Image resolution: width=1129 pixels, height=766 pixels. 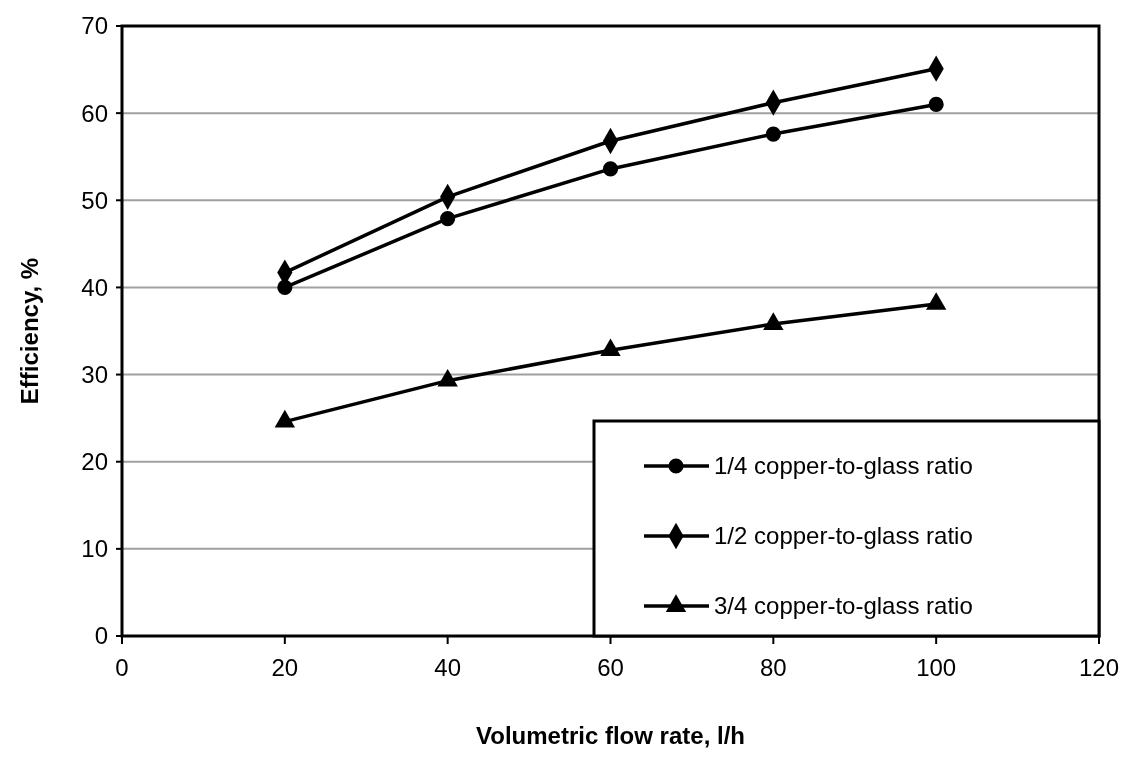 What do you see at coordinates (94, 26) in the screenshot?
I see `y-tick-label: 70` at bounding box center [94, 26].